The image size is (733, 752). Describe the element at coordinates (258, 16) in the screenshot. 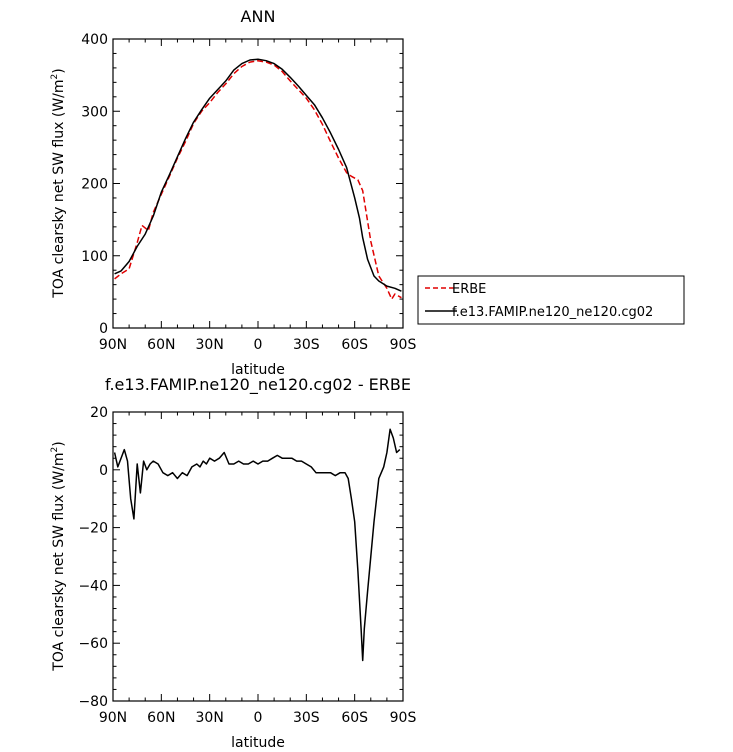

I see `top-chart-title: ANN` at that location.